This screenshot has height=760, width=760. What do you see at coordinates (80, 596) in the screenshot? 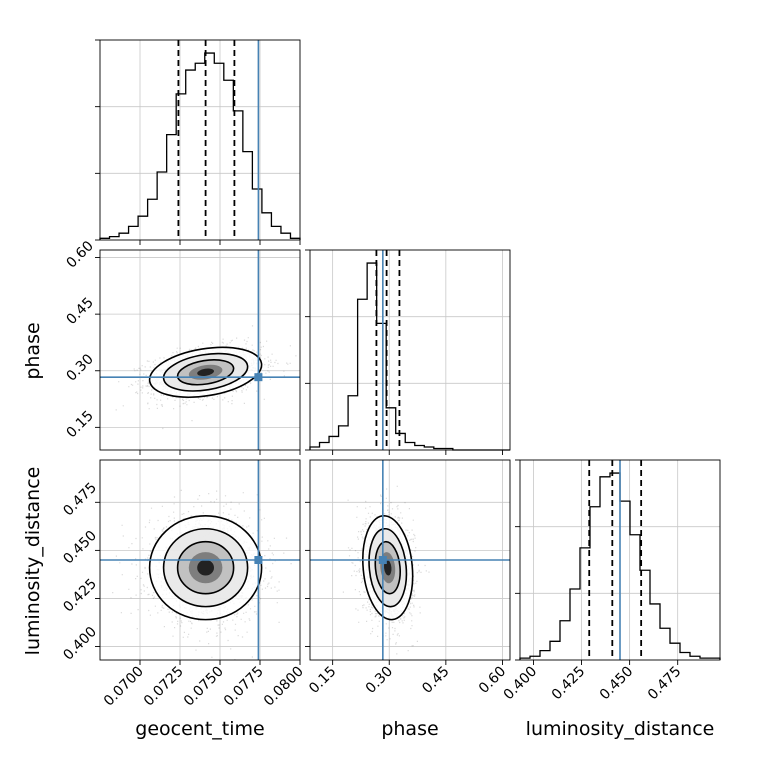
I see `y-tick-label-luminosity-distance: 0.425` at bounding box center [80, 596].